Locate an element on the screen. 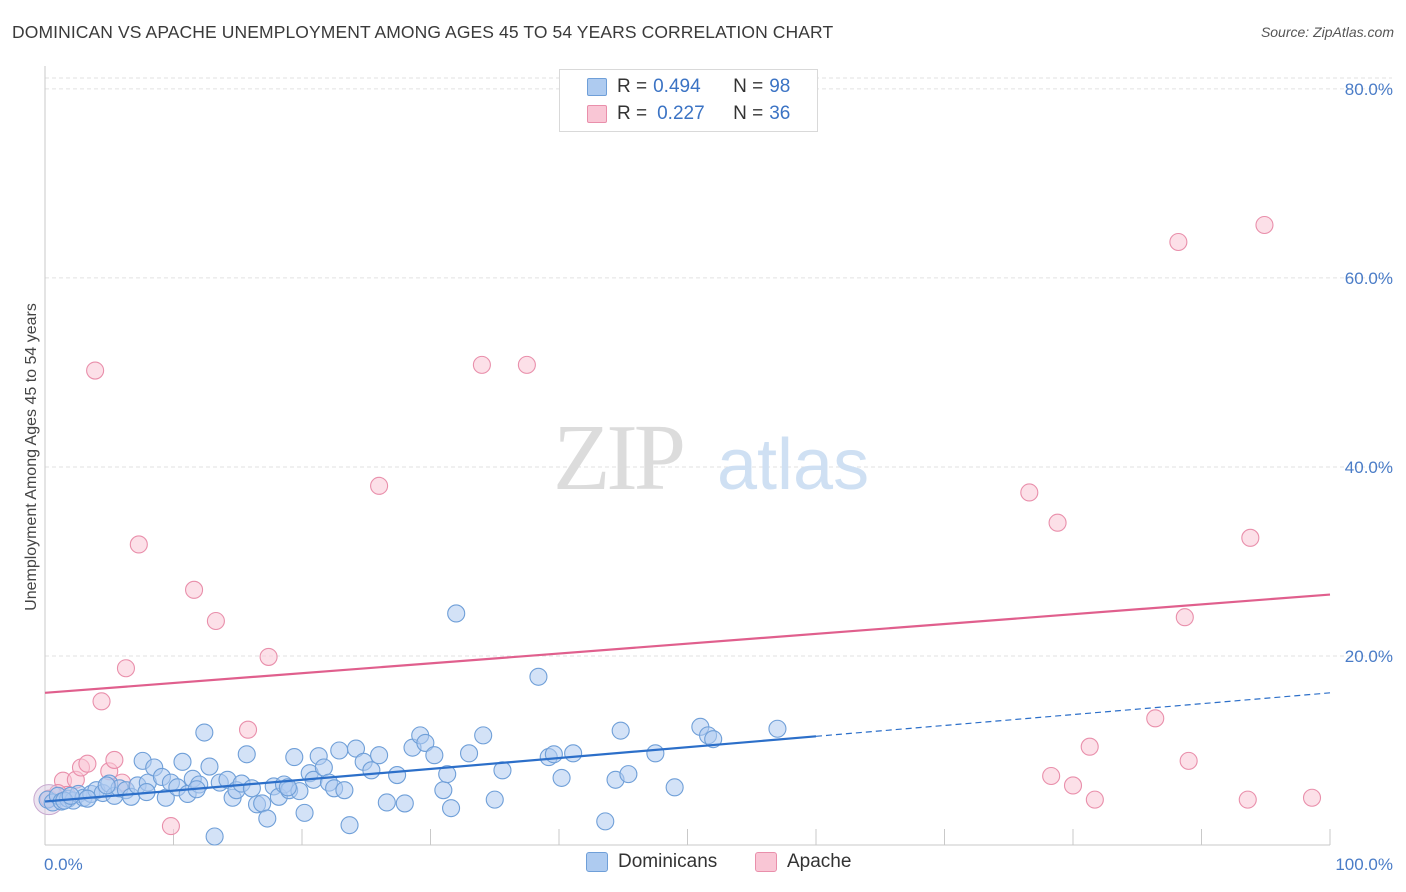 Image resolution: width=1406 pixels, height=892 pixels. watermark: ZIP atlas is located at coordinates (711, 458).